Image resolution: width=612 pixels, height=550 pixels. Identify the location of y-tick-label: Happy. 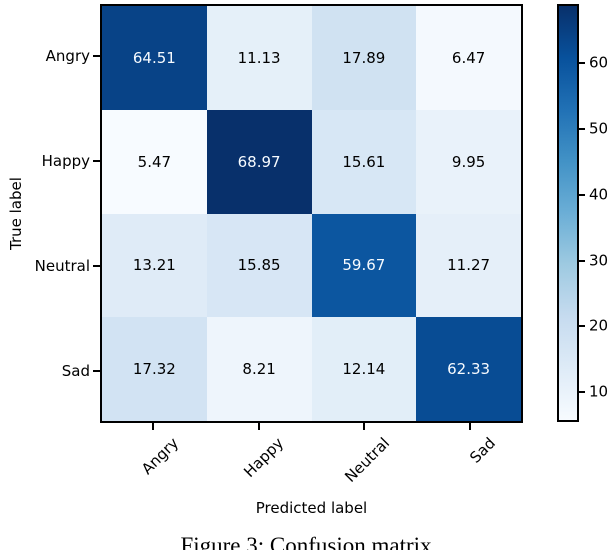
(65, 161).